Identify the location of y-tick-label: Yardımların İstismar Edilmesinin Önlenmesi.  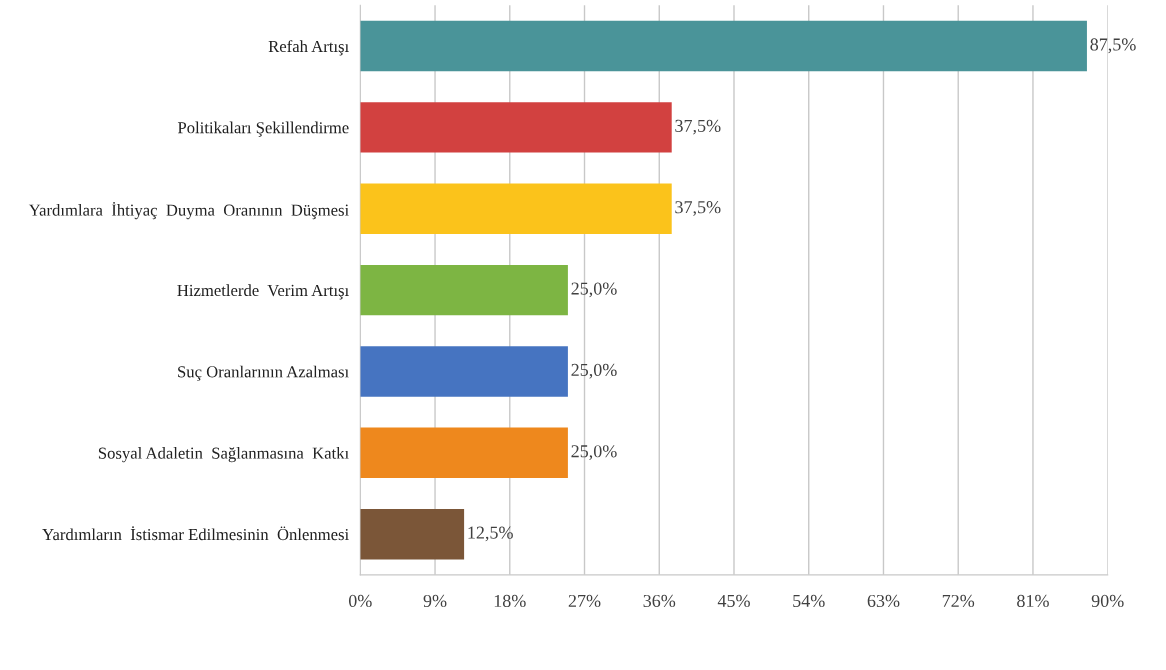
(195, 533).